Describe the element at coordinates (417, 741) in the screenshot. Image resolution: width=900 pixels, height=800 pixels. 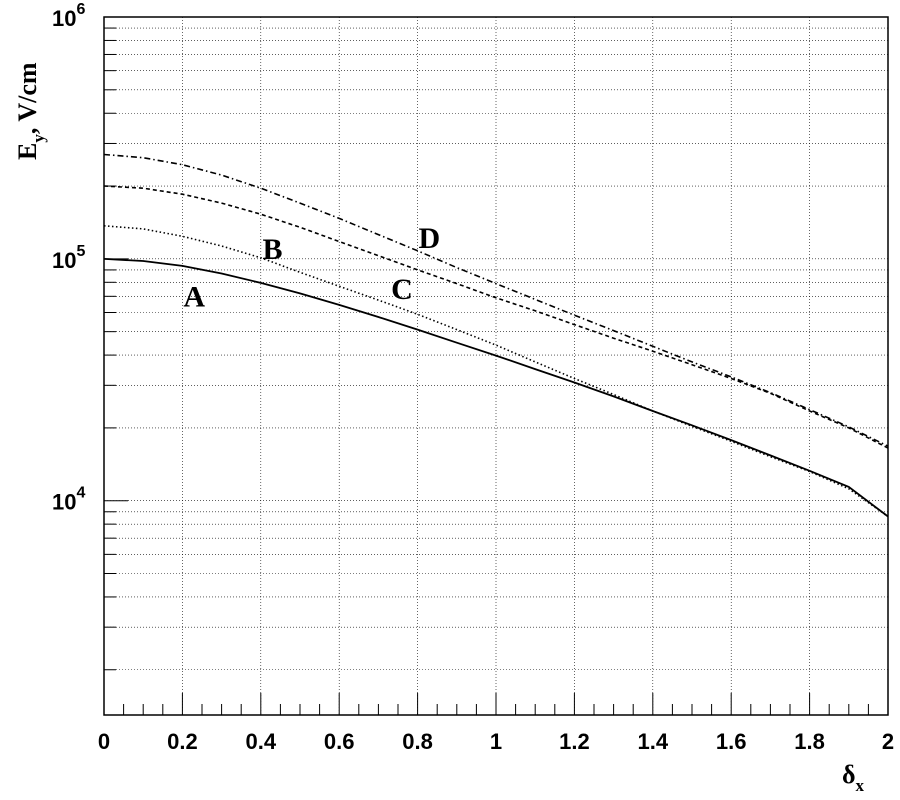
I see `x-tick-label: 0.8` at that location.